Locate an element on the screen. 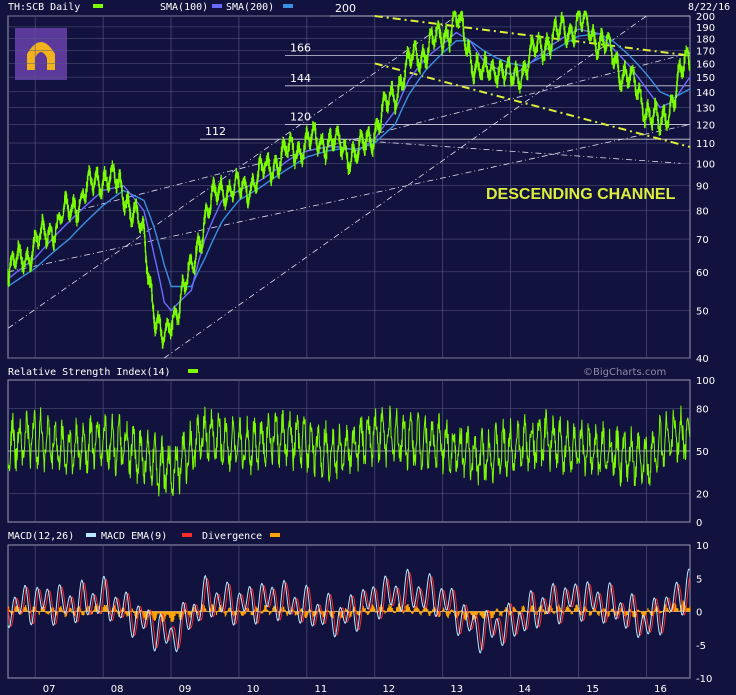 This screenshot has width=736, height=695. watermark: ©BigCharts.com is located at coordinates (624, 372).